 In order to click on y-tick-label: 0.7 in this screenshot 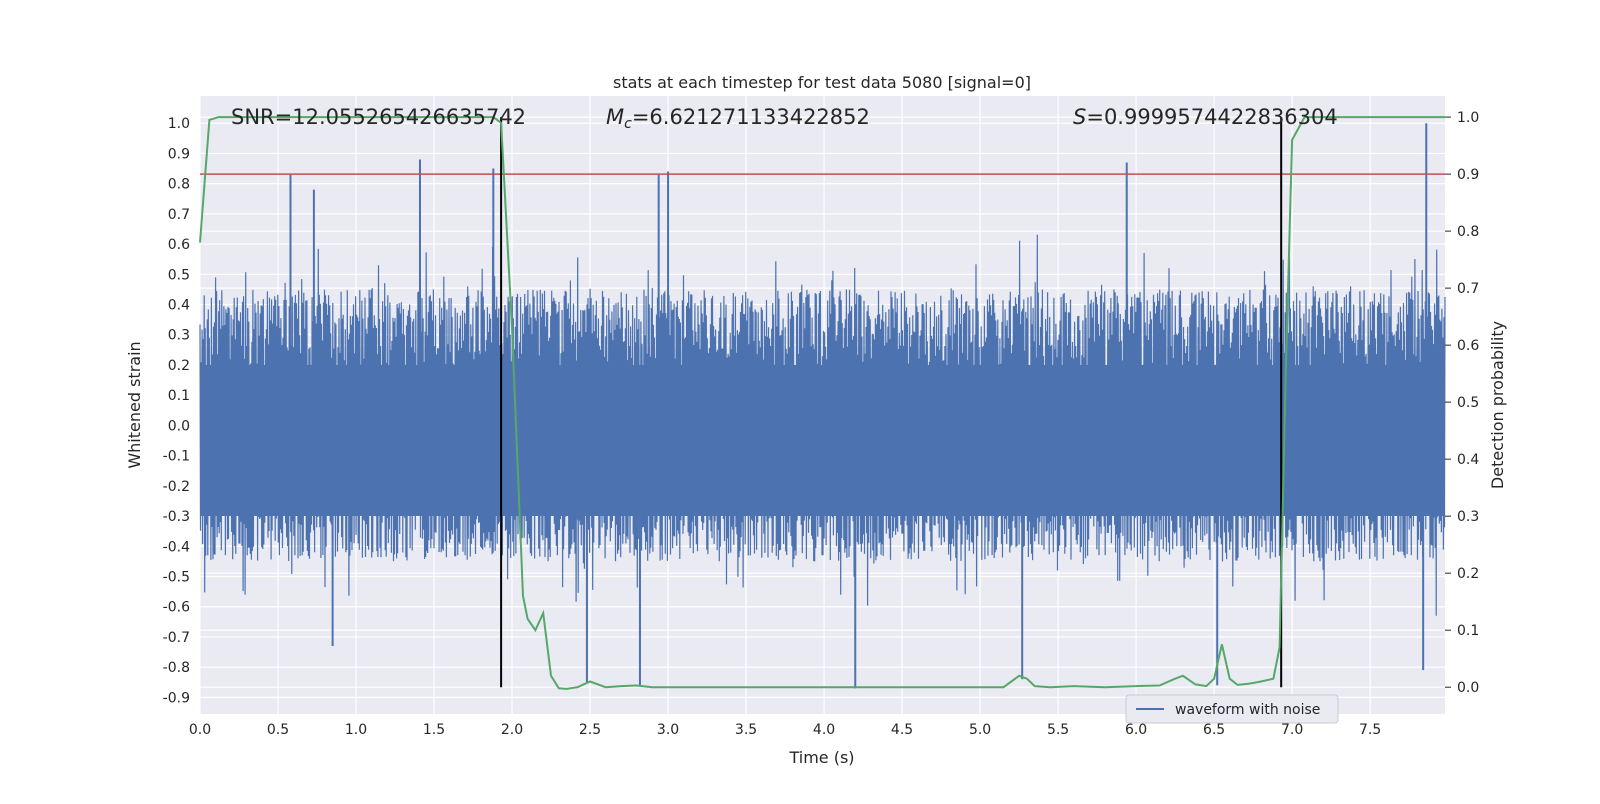, I will do `click(179, 215)`.